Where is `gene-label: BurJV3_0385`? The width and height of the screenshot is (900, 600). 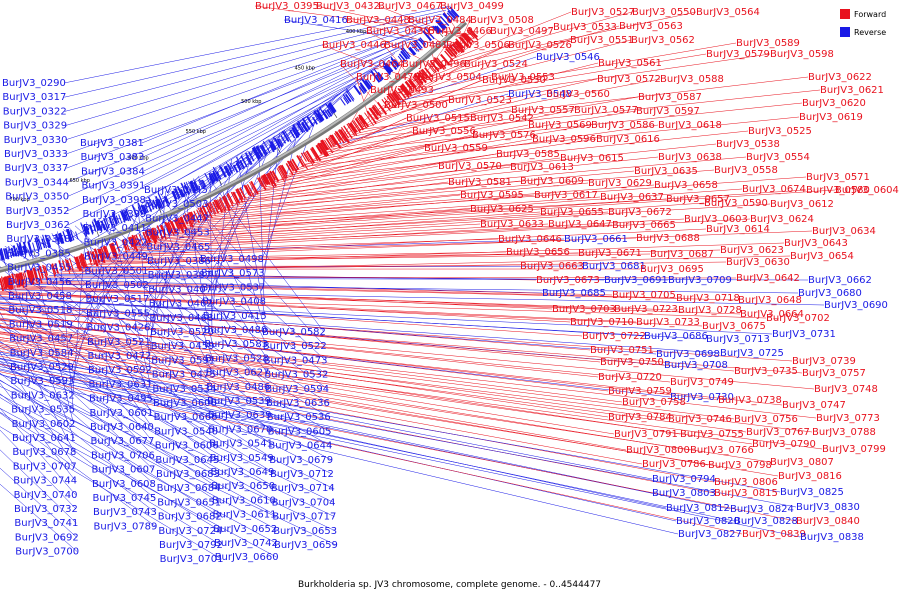 gene-label: BurJV3_0385 is located at coordinates (39, 253).